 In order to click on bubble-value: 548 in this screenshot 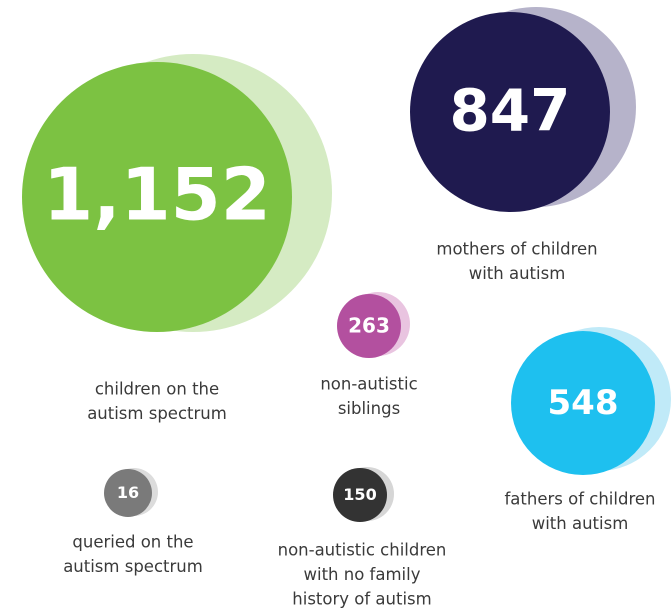, I will do `click(583, 403)`.